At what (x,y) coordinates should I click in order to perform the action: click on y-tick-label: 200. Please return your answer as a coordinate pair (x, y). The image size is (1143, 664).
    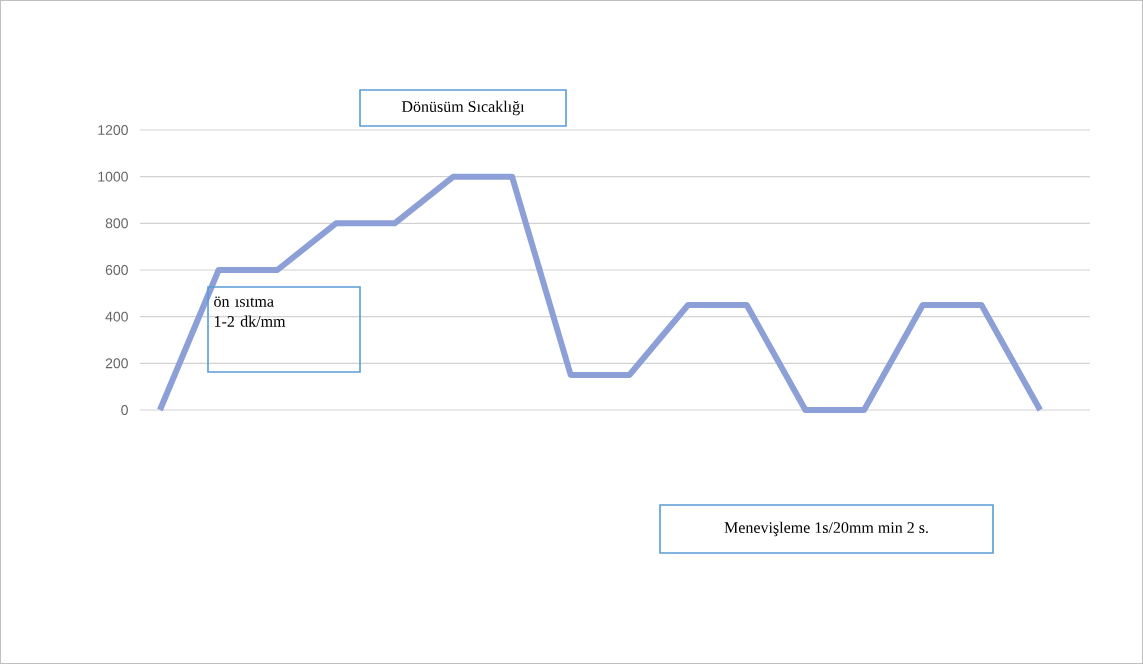
    Looking at the image, I should click on (116, 363).